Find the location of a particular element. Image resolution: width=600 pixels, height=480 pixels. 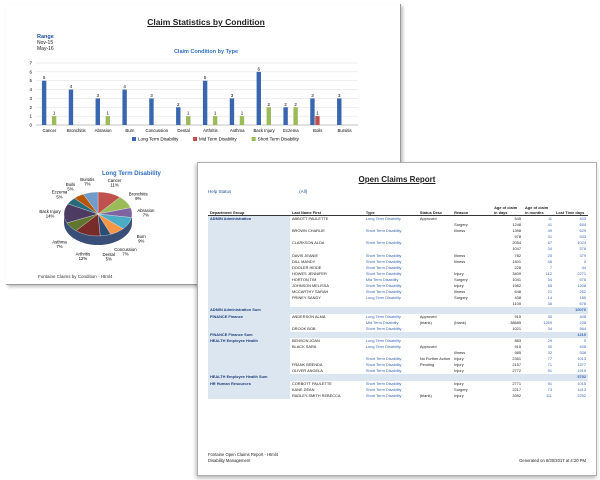

cell-n: RADLEY-SMITH REBECCA is located at coordinates (316, 395).